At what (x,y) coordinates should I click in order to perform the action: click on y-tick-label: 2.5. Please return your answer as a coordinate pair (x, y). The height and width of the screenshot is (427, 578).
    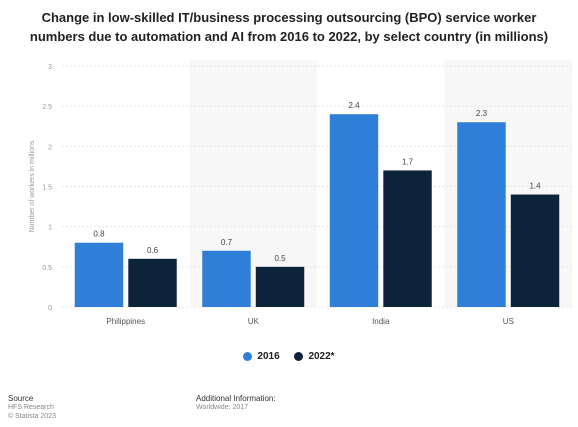
    Looking at the image, I should click on (47, 107).